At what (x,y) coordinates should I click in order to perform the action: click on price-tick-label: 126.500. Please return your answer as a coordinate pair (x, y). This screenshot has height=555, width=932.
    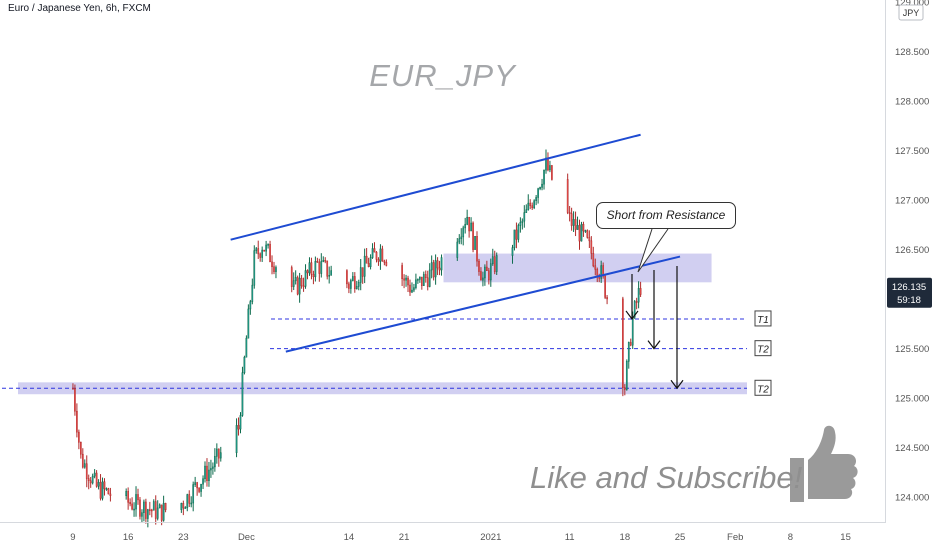
    Looking at the image, I should click on (912, 250).